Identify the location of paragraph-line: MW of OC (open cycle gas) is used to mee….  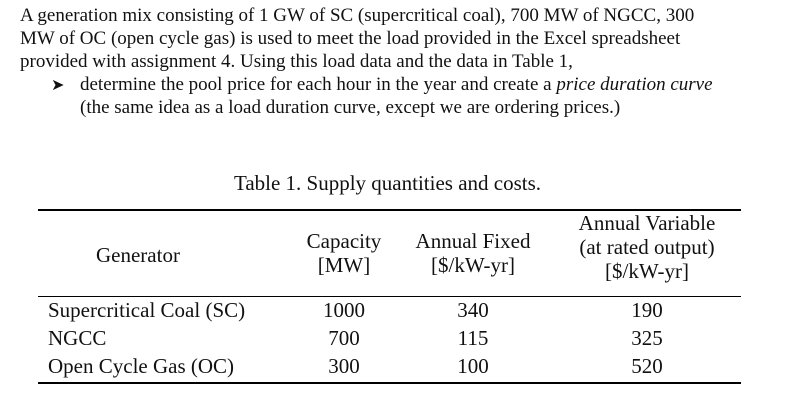
(350, 38).